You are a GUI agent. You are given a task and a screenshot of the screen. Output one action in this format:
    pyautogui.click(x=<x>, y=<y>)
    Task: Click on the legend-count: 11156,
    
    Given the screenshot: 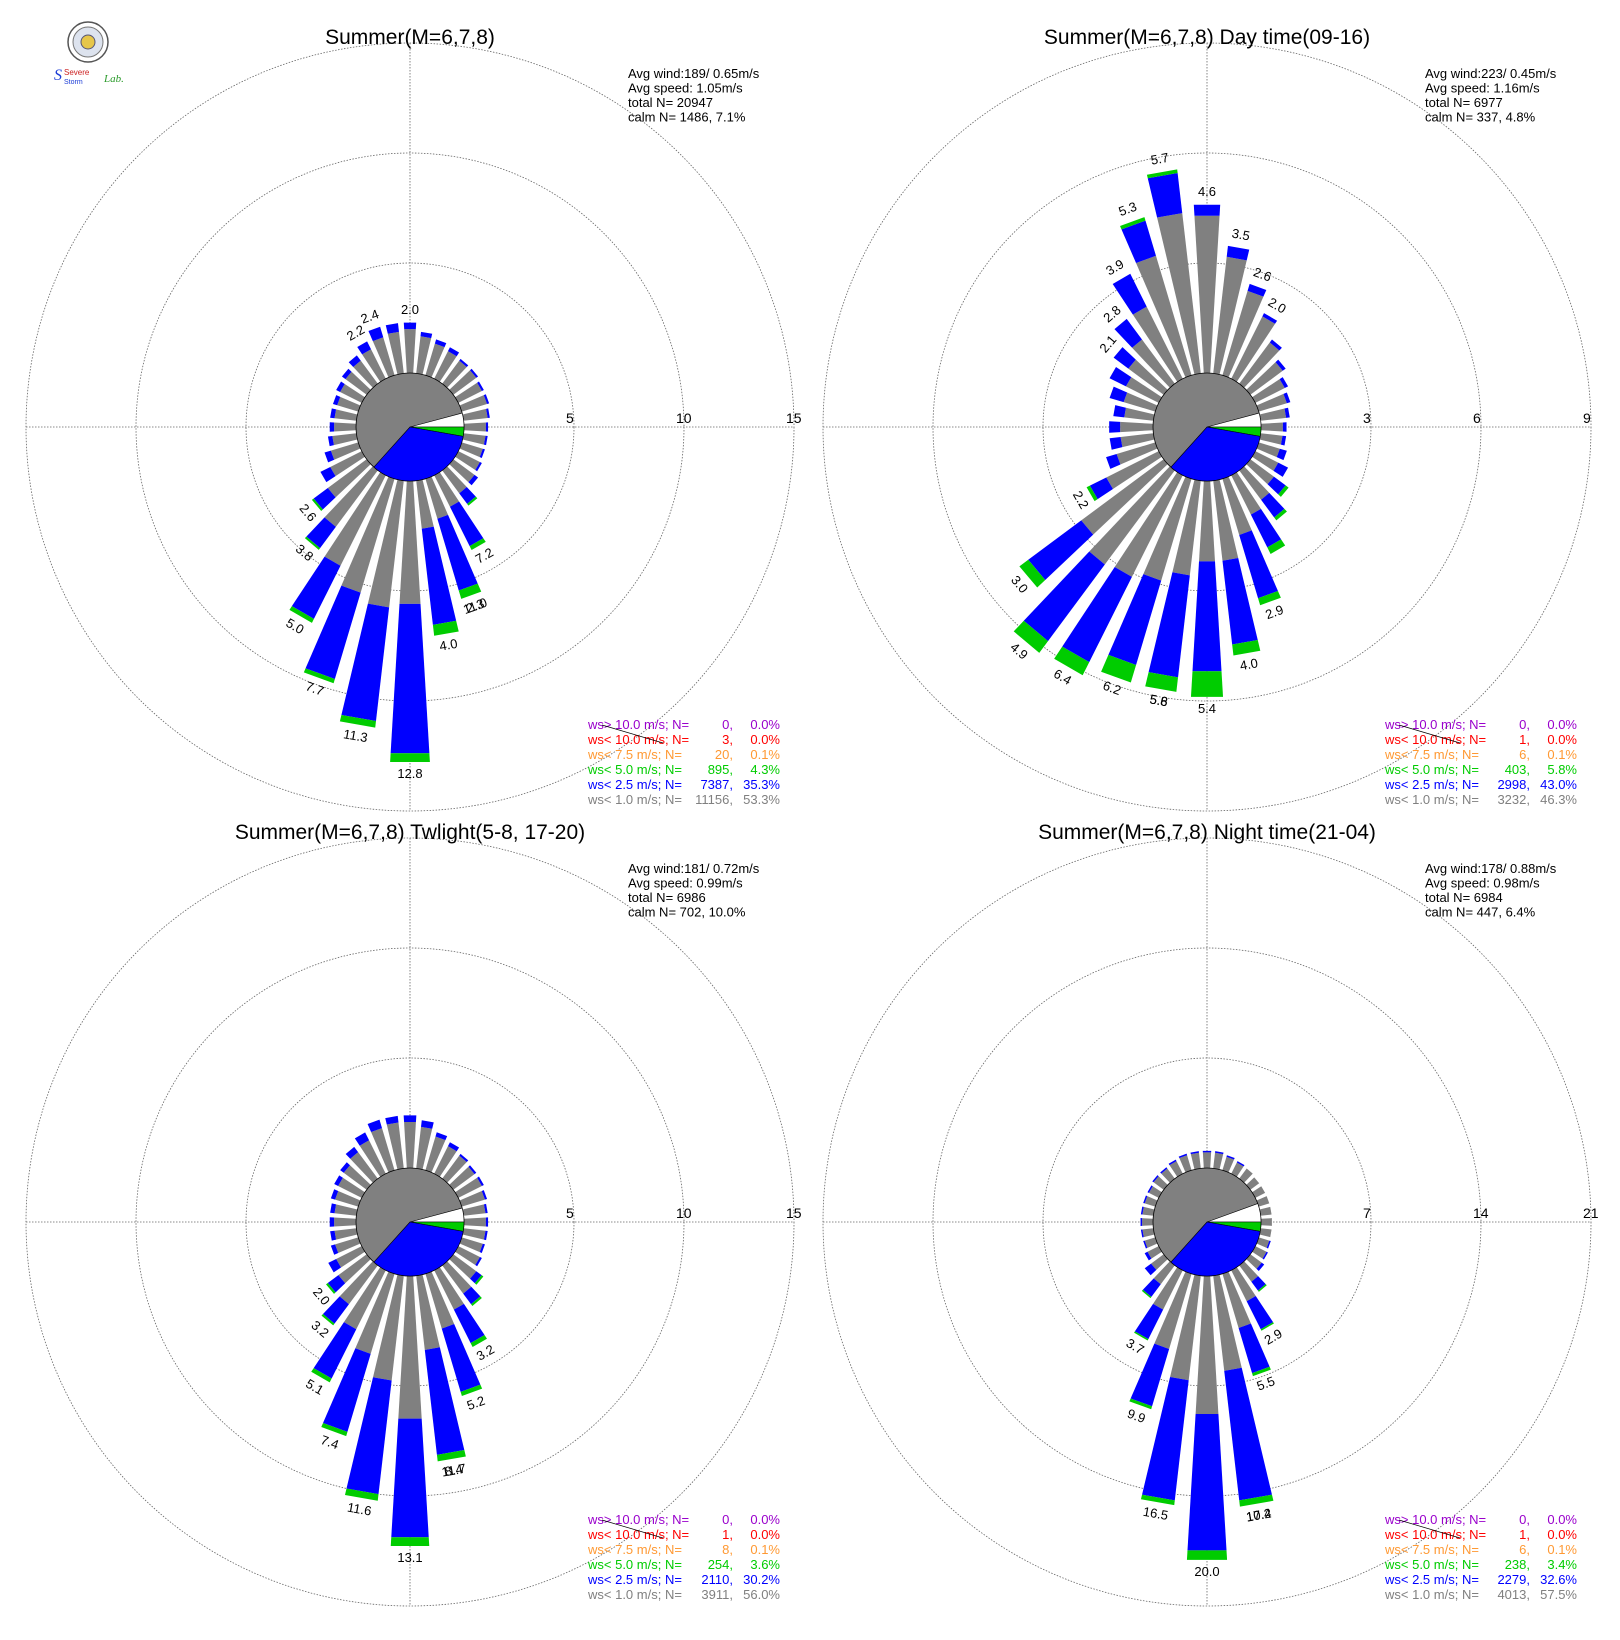 What is the action you would take?
    pyautogui.click(x=714, y=799)
    